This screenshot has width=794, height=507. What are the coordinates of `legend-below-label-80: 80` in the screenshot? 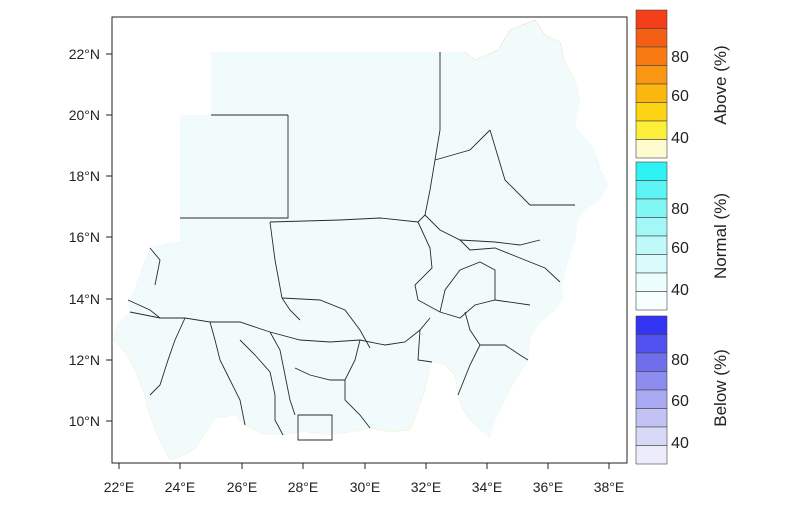 It's located at (680, 360).